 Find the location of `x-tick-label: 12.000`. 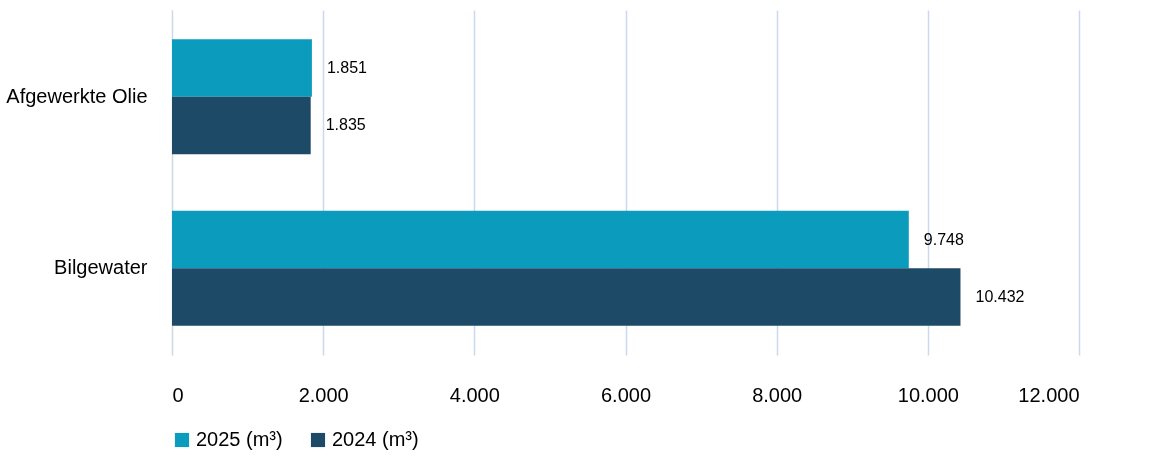

x-tick-label: 12.000 is located at coordinates (1049, 394).